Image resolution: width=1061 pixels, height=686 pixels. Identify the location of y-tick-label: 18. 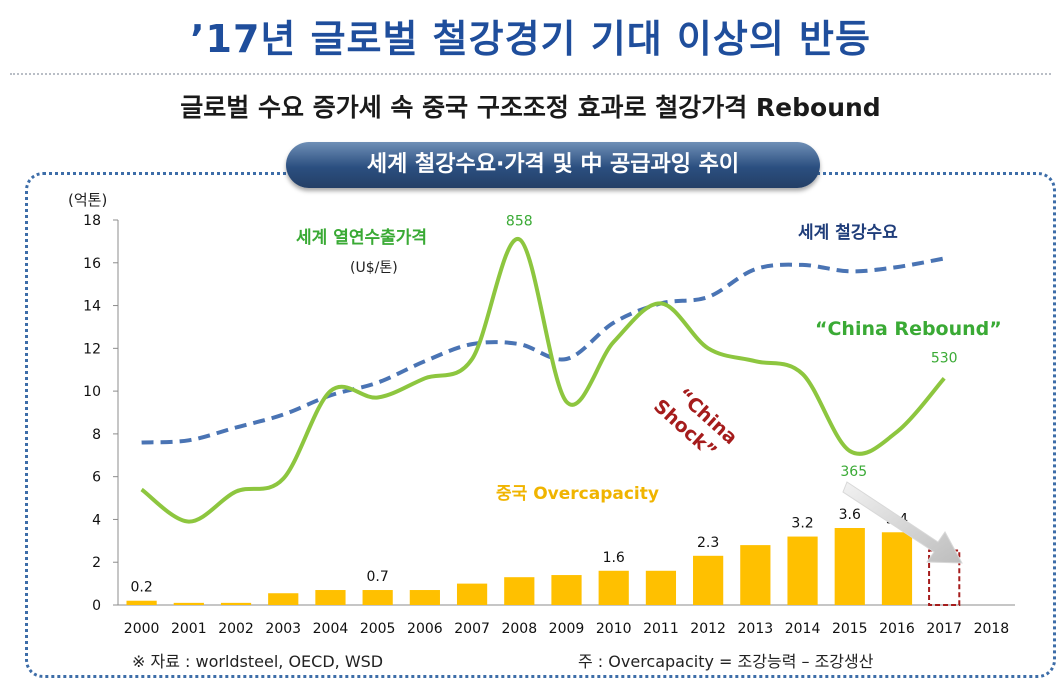
(92, 221).